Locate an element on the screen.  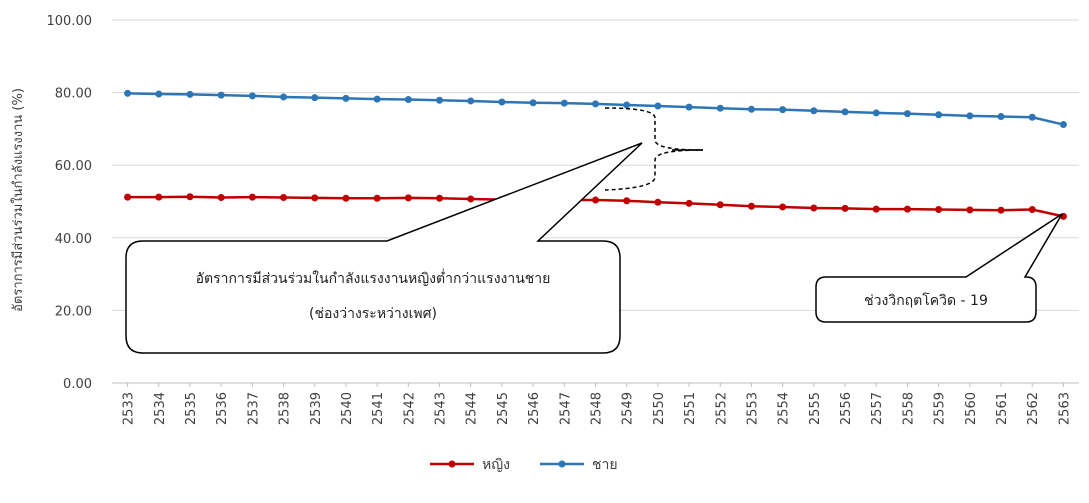
covid-callout-label: ช่วงวิกฤตโควิด - 19 is located at coordinates (926, 300).